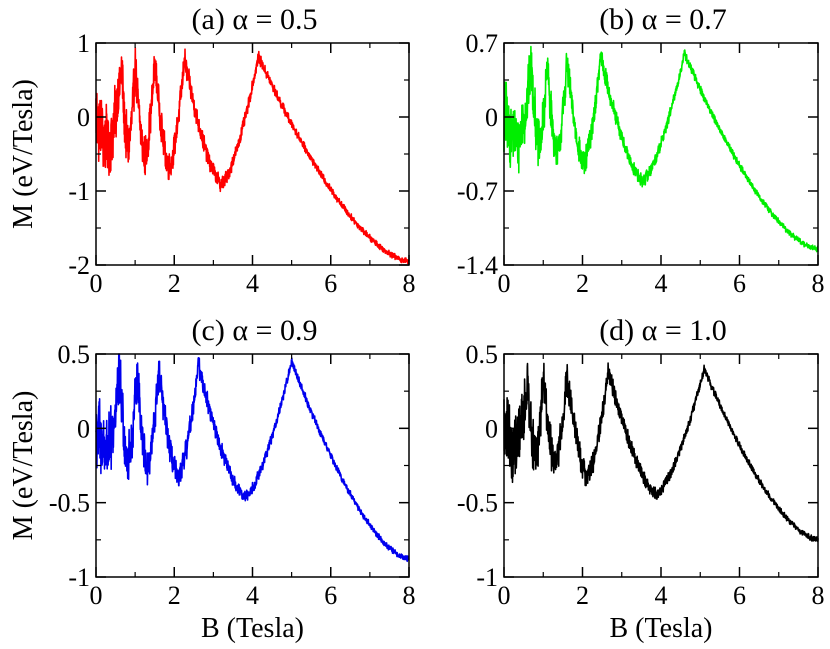 This screenshot has height=649, width=830. What do you see at coordinates (477, 191) in the screenshot?
I see `y-tick-label: -0.7` at bounding box center [477, 191].